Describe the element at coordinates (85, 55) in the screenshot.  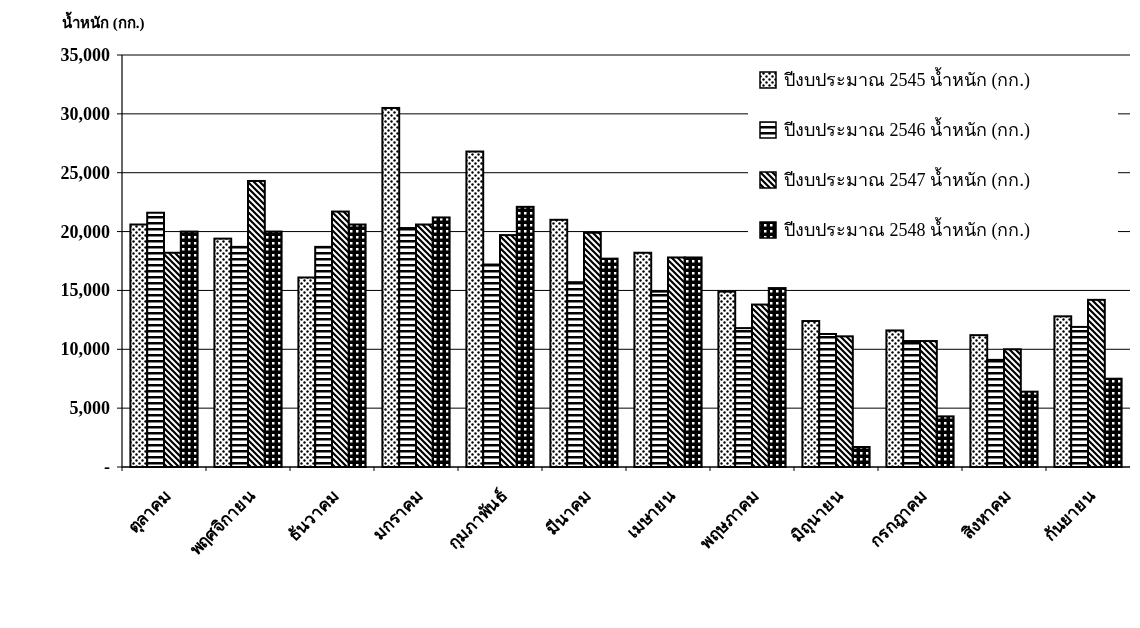
I see `y-tick-label: 35,000` at that location.